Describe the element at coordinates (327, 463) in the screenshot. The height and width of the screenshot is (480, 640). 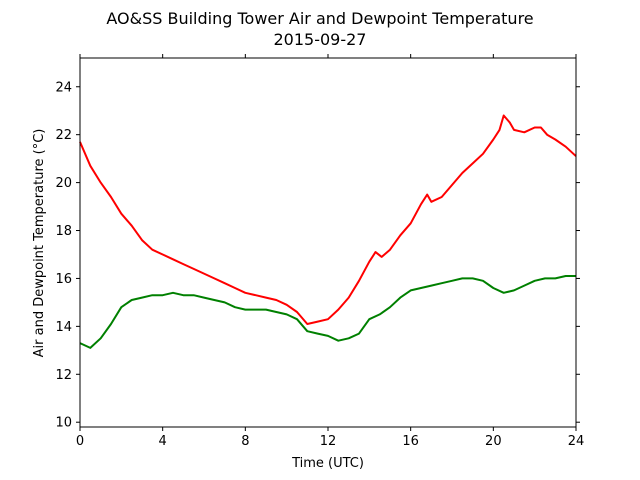
I see `x-axis-label: Time (UTC)` at that location.